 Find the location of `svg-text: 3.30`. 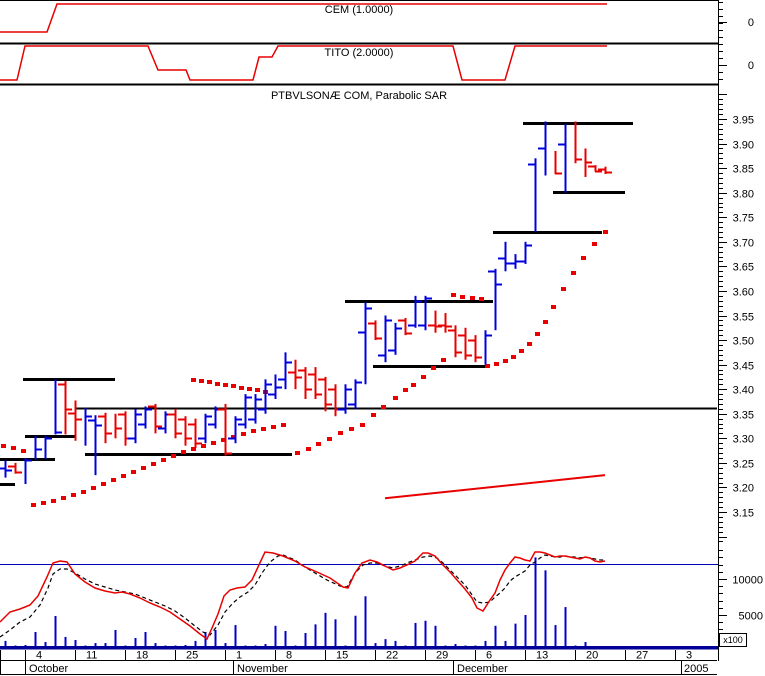

svg-text: 3.30 is located at coordinates (743, 440).